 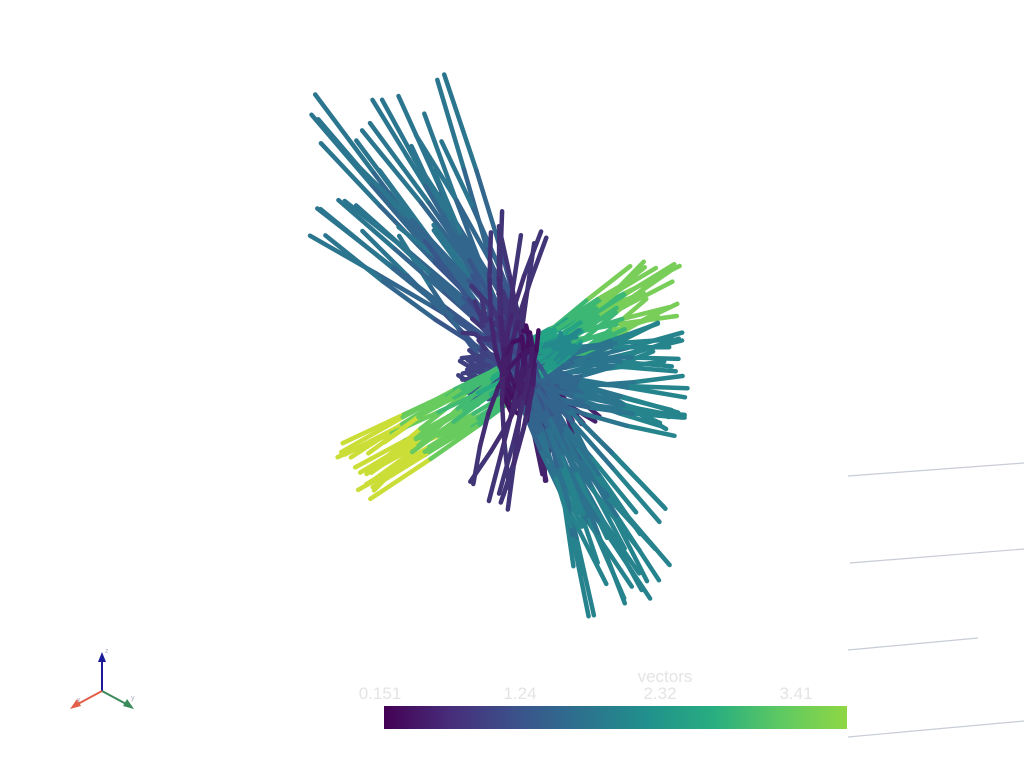 I want to click on scalar-bar-tick-label: 3.41, so click(x=796, y=693).